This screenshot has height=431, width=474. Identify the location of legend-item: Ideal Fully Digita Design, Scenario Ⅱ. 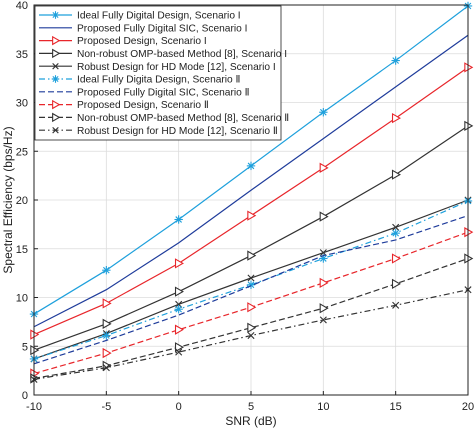
(140, 80).